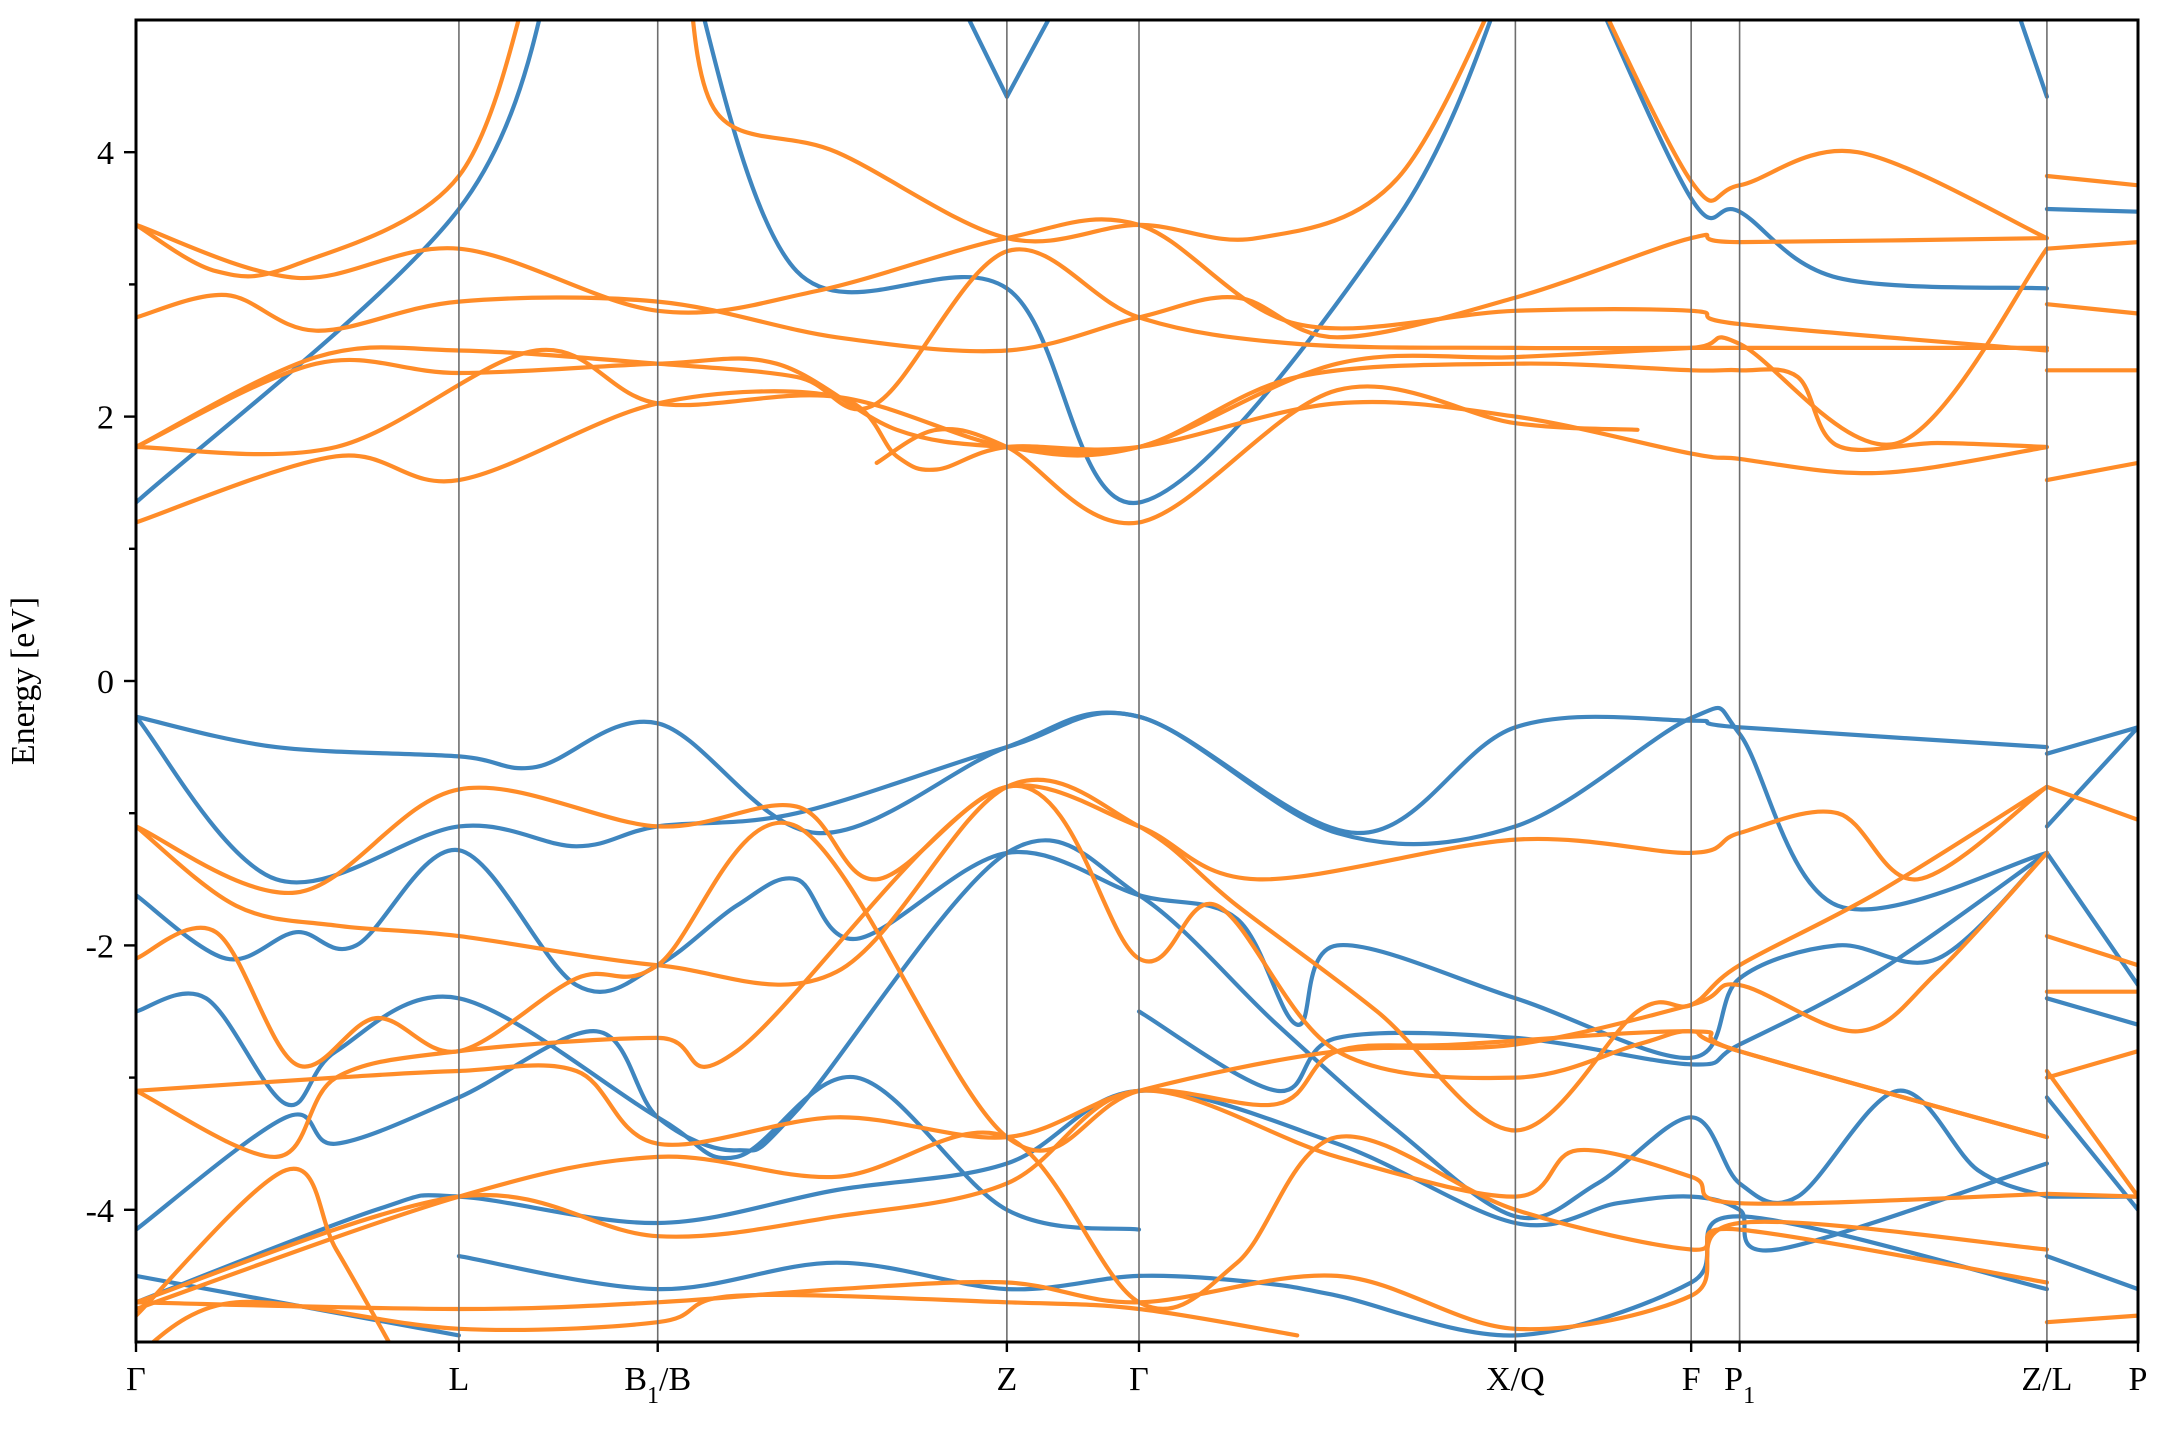  I want to click on kpoint-label: Z/L, so click(2046, 1379).